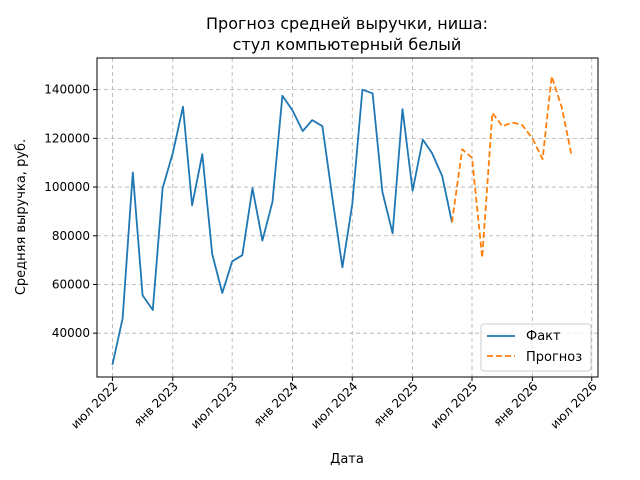 The width and height of the screenshot is (640, 480). What do you see at coordinates (347, 23) in the screenshot?
I see `chart-title-line-1: Прогноз средней выручки, ниша:` at bounding box center [347, 23].